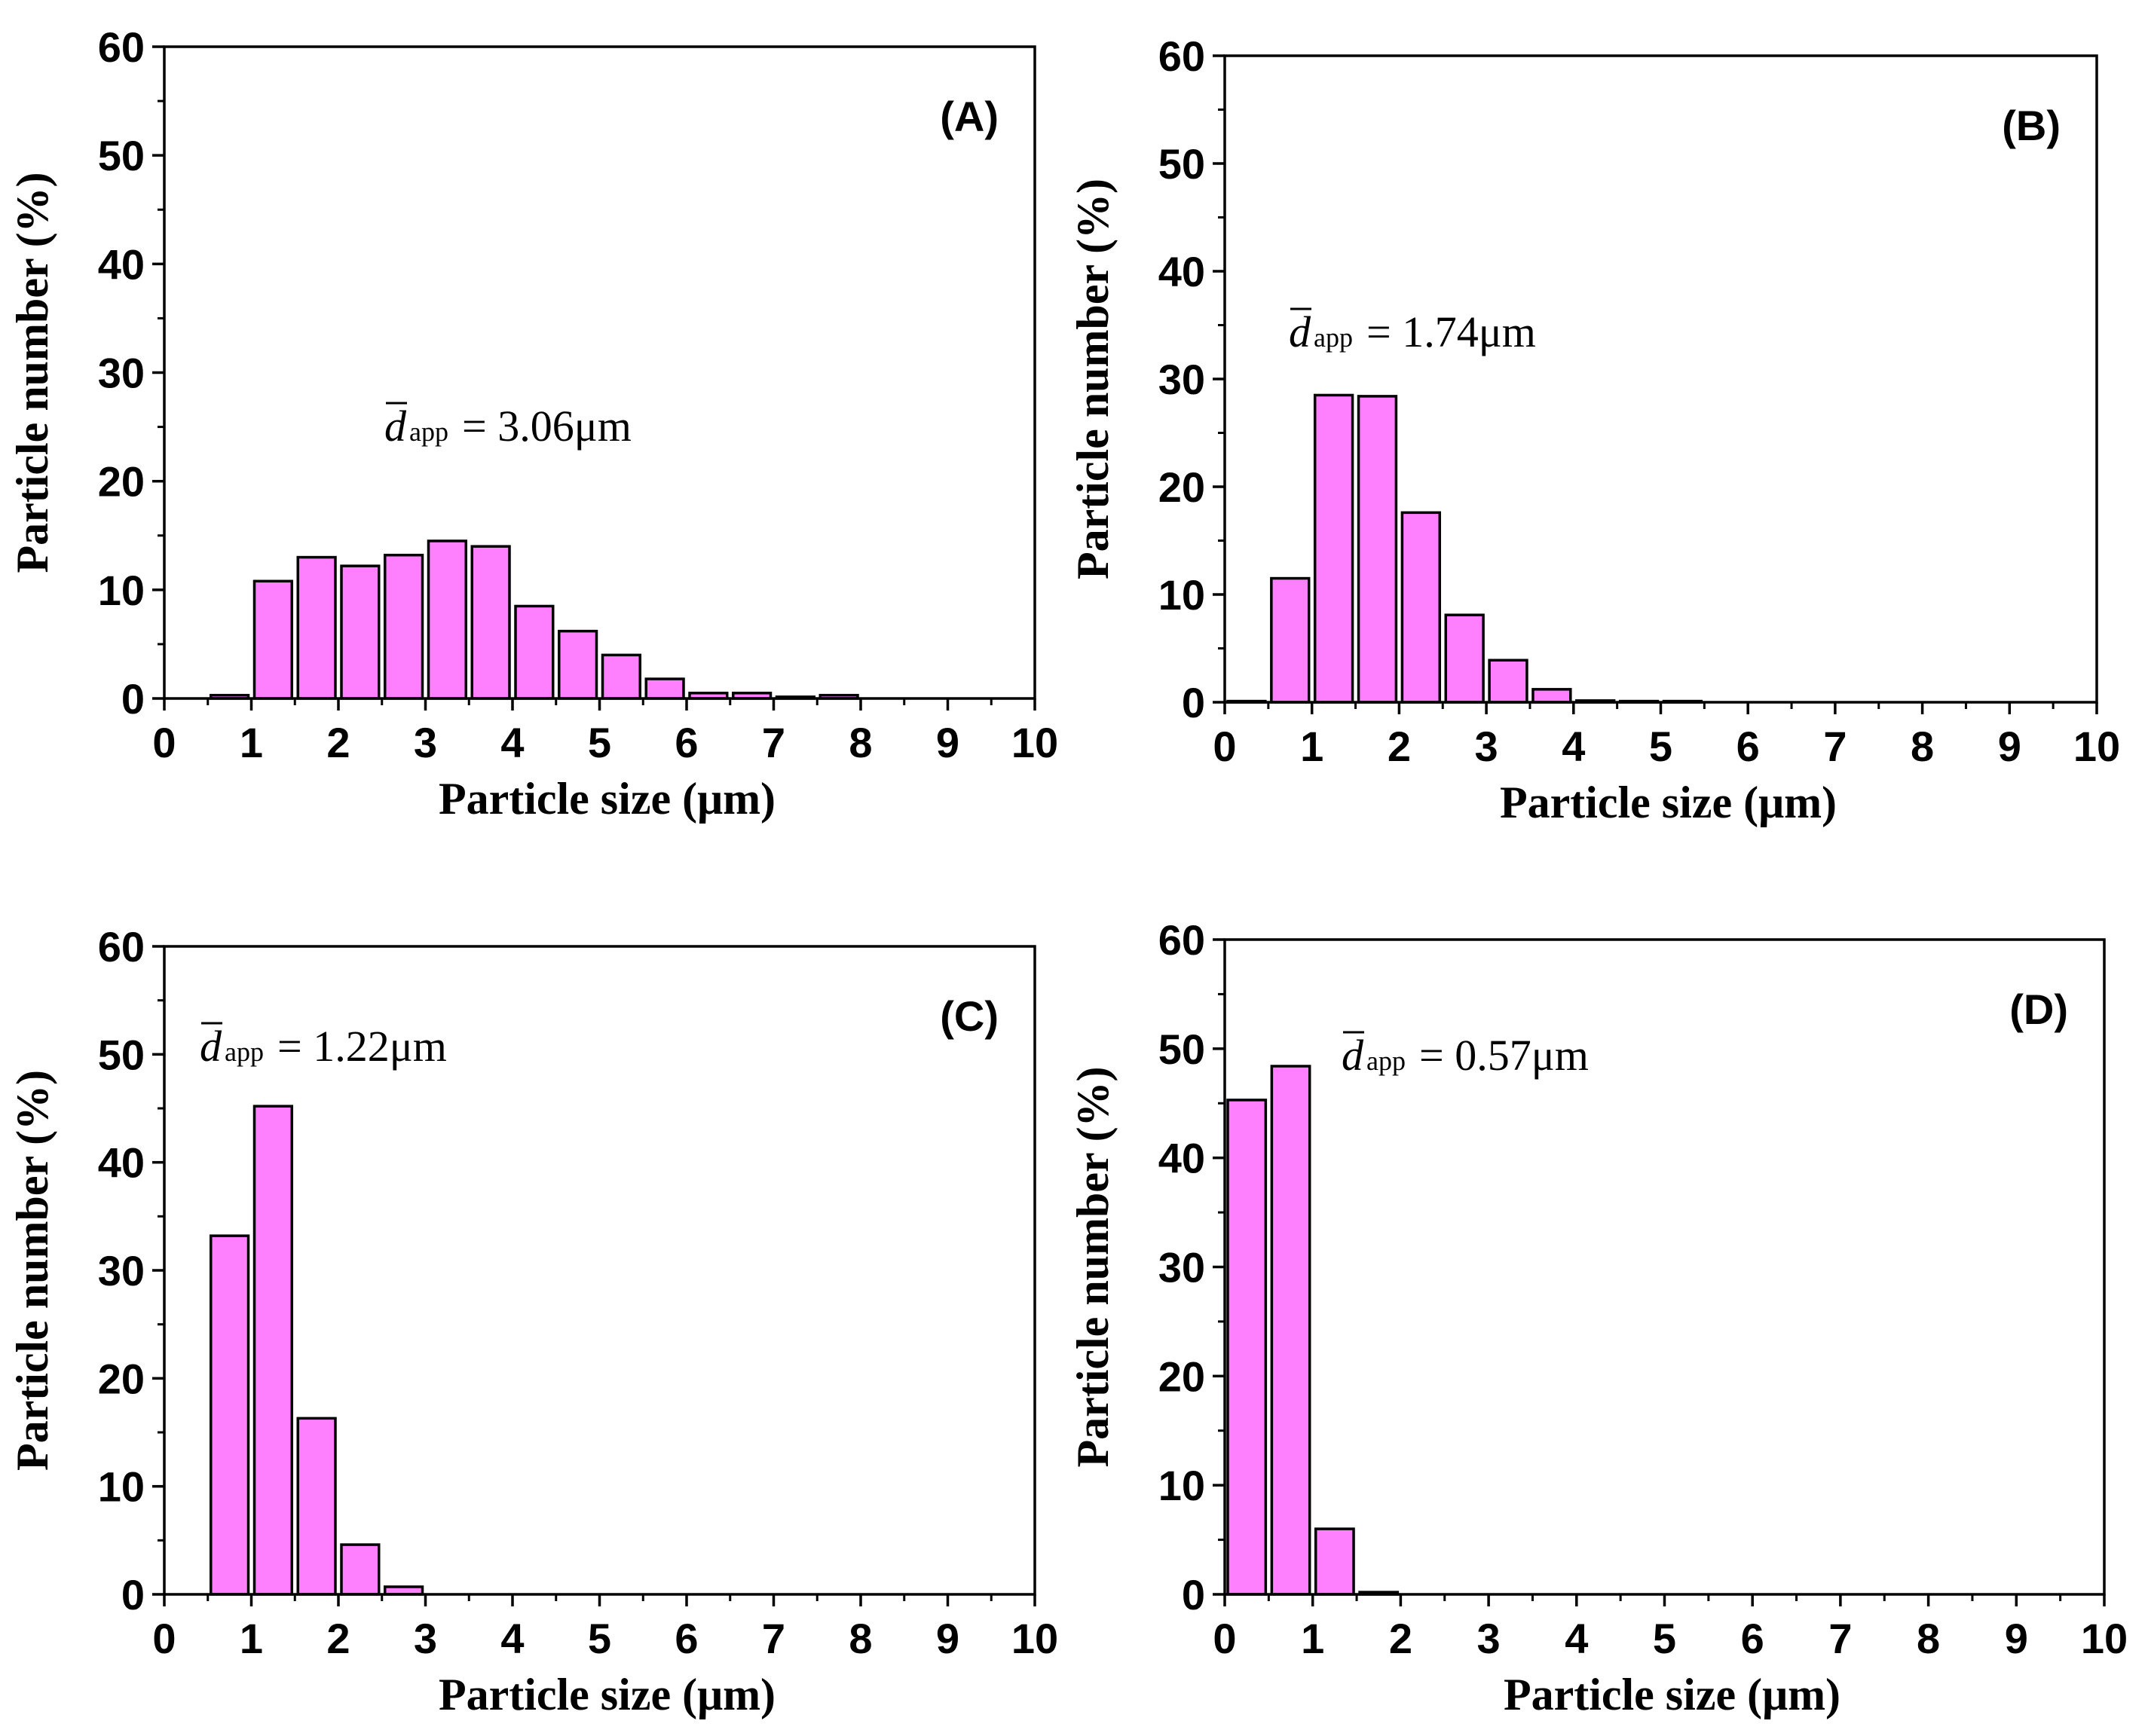 The height and width of the screenshot is (1736, 2148). I want to click on panel-label: (C), so click(969, 1016).